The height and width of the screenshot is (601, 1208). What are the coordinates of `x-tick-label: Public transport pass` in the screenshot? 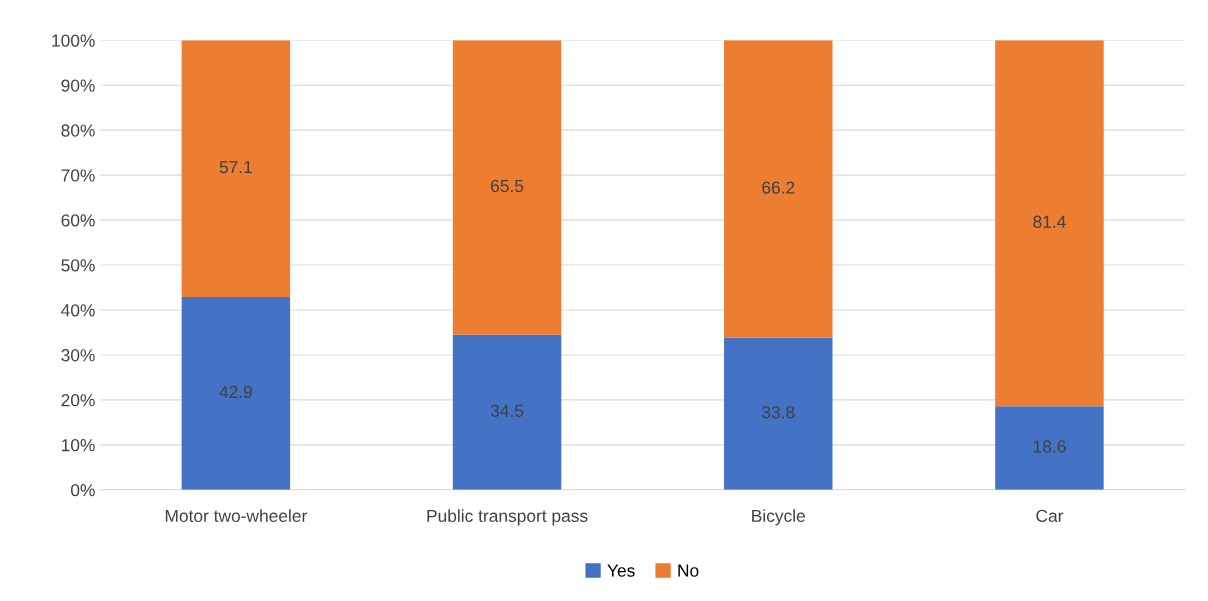 It's located at (507, 517).